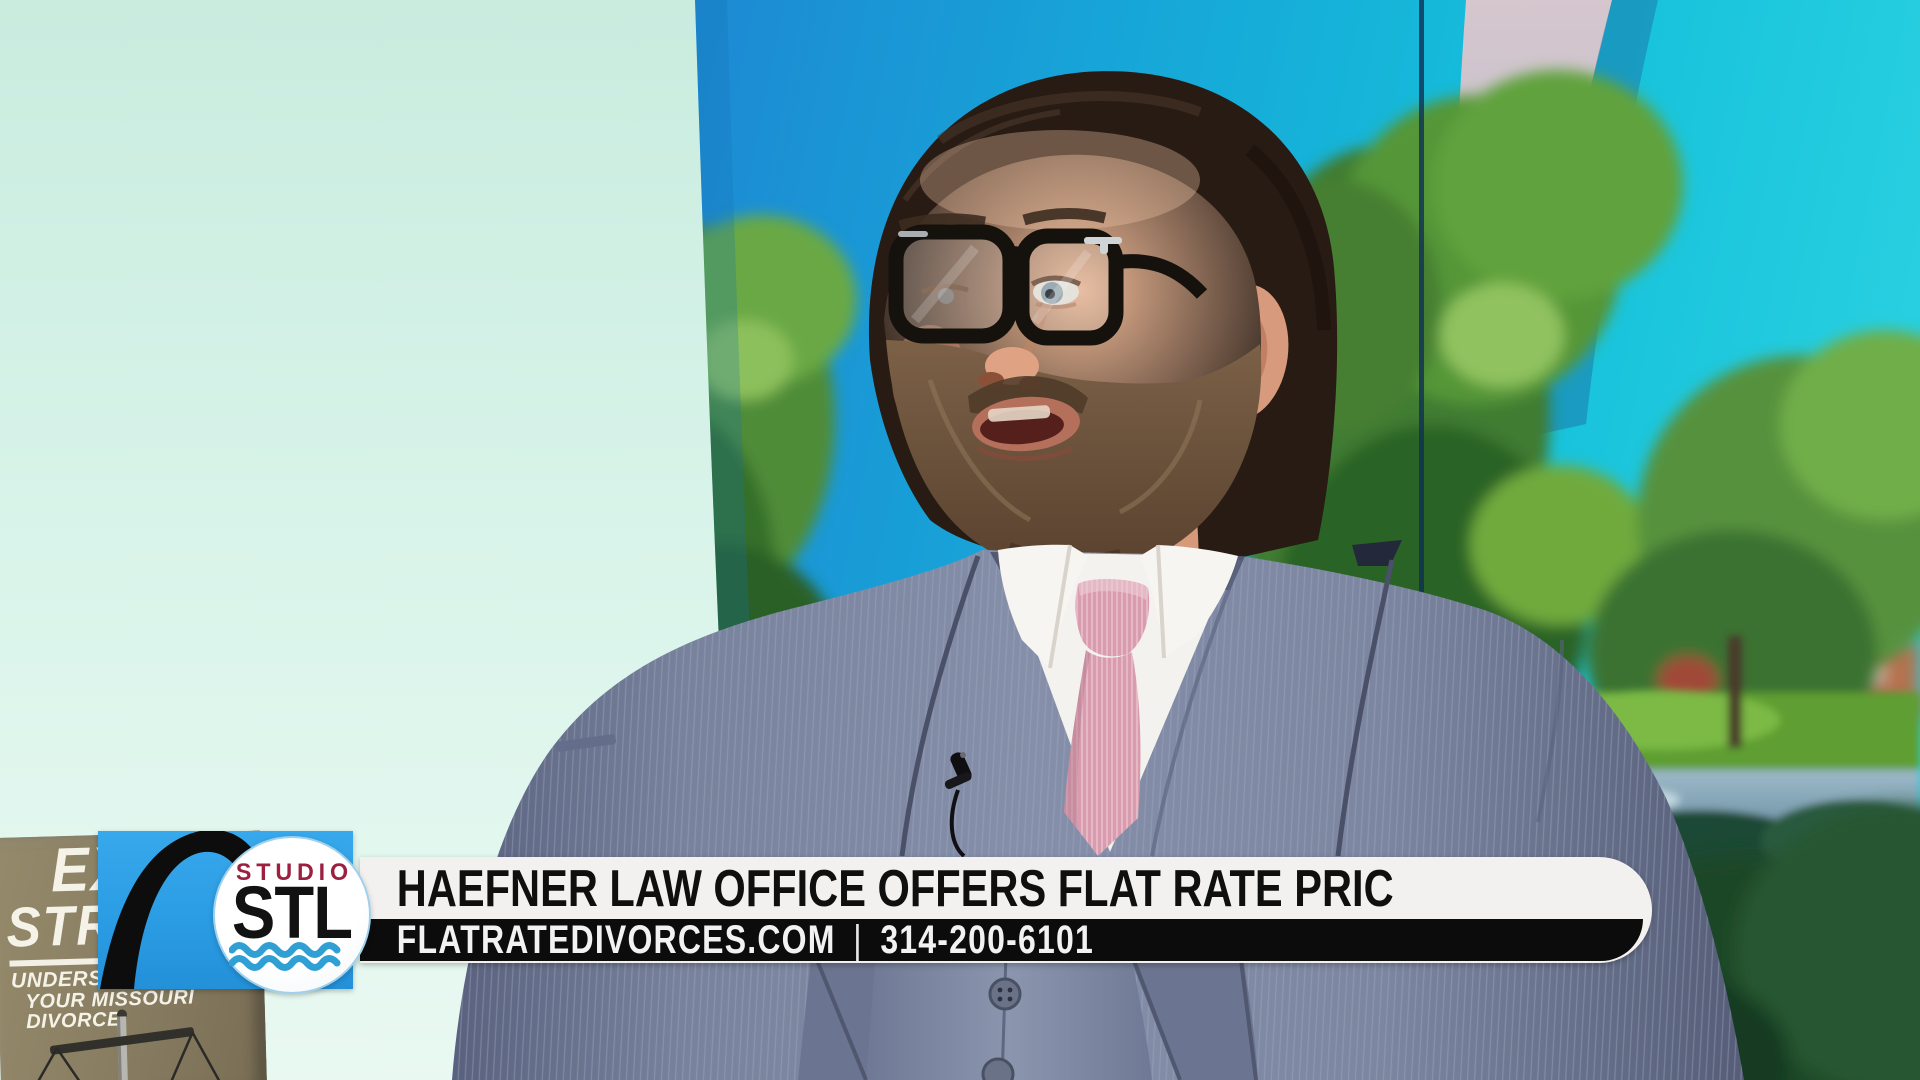 This screenshot has width=1920, height=1080. I want to click on guest-vest, so click(1028, 1013).